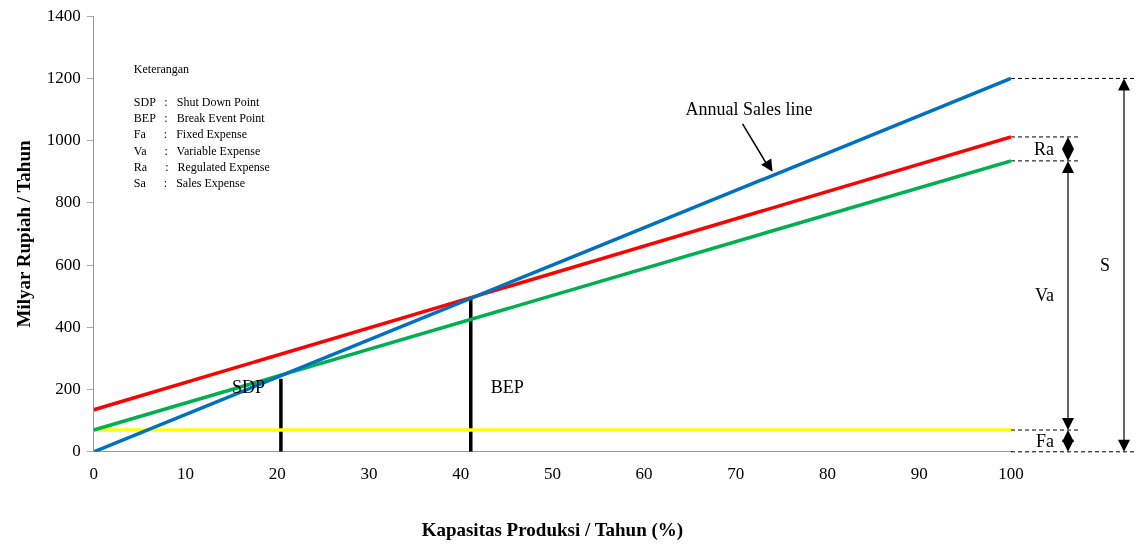 Image resolution: width=1141 pixels, height=550 pixels. I want to click on x-axis-title: Kapasitas Produksi / Tahun (%), so click(552, 529).